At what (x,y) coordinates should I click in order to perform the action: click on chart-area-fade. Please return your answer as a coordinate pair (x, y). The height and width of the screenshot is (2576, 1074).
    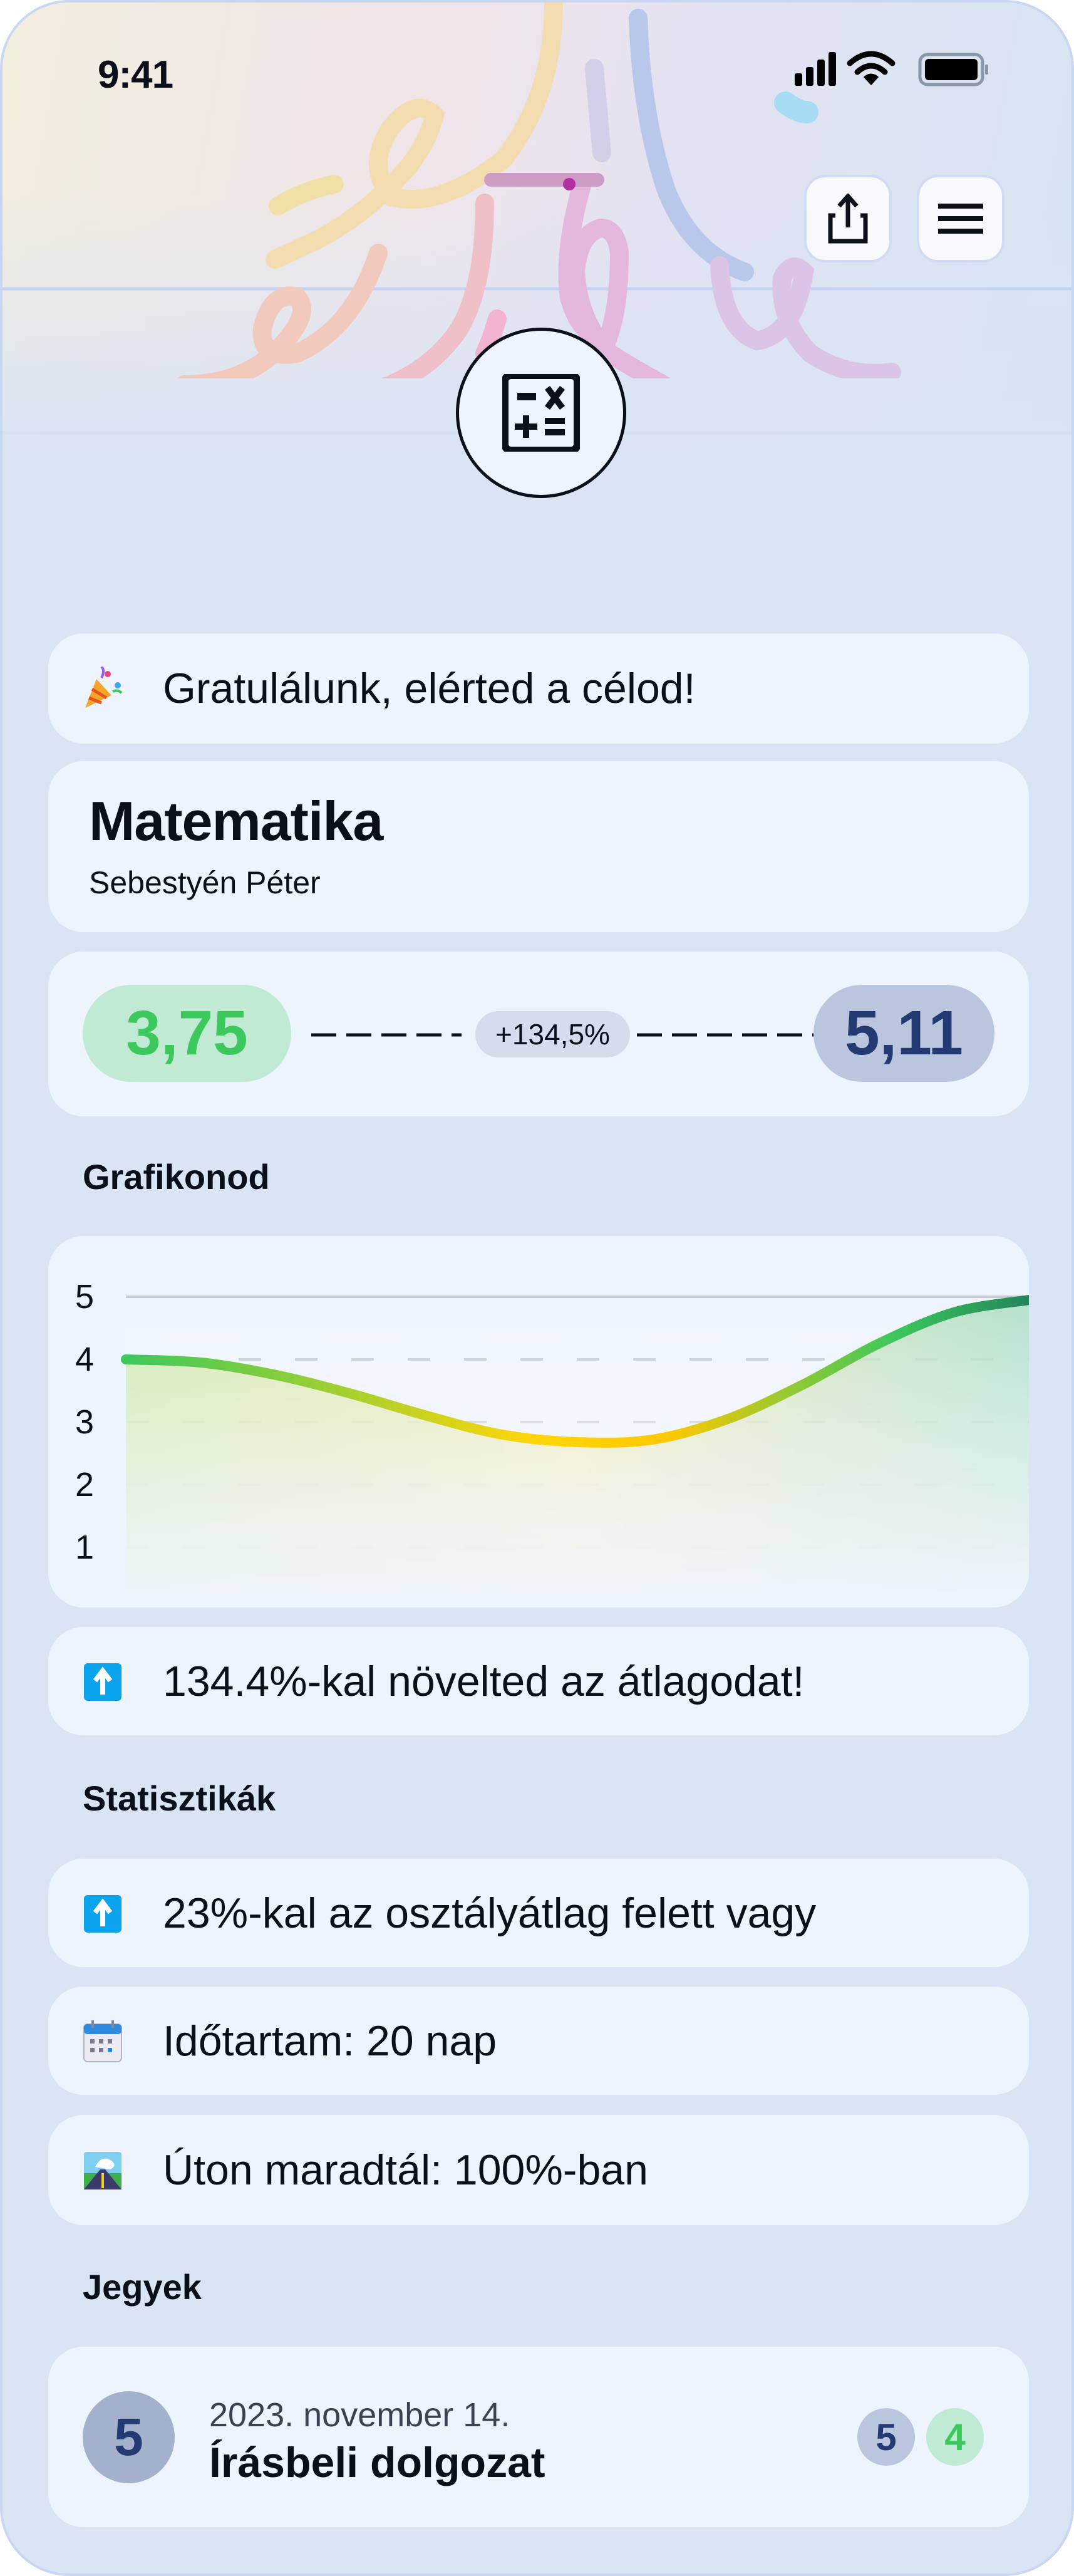
    Looking at the image, I should click on (577, 1453).